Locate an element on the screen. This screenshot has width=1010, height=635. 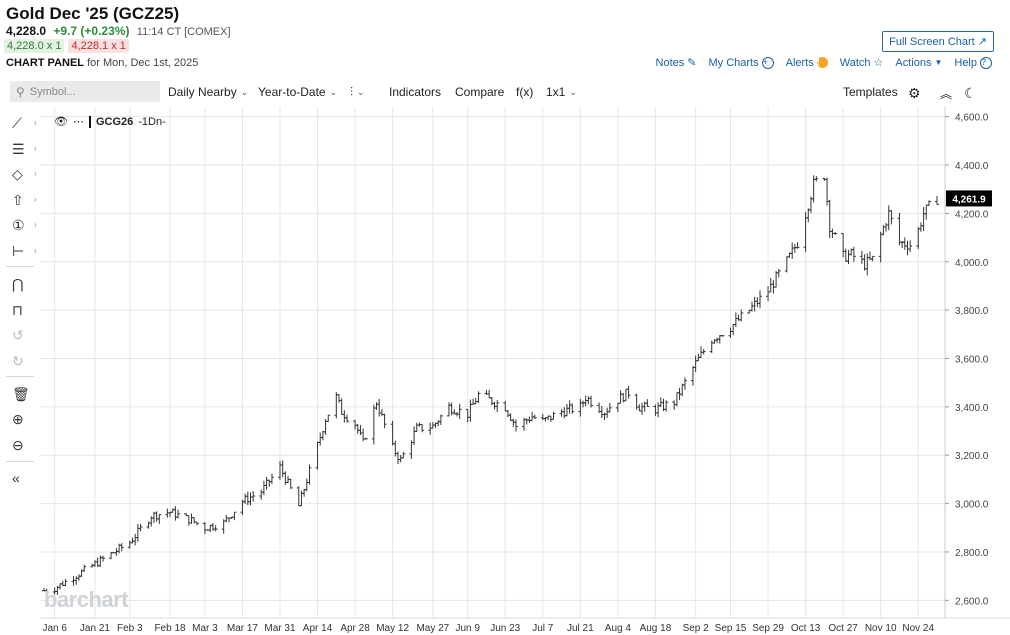
y-tick-label: 3,800.0 is located at coordinates (972, 311).